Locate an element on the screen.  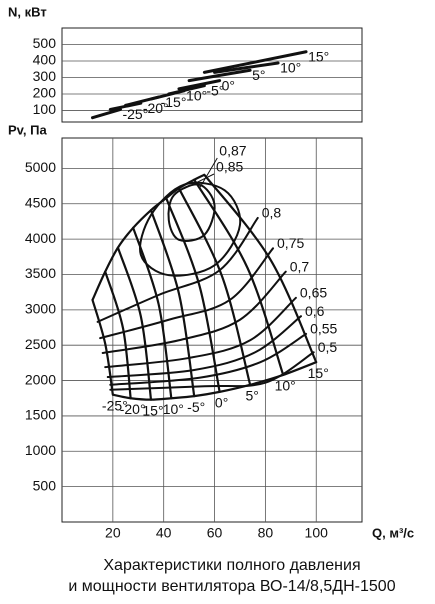
angle-label: -20° is located at coordinates (133, 409).